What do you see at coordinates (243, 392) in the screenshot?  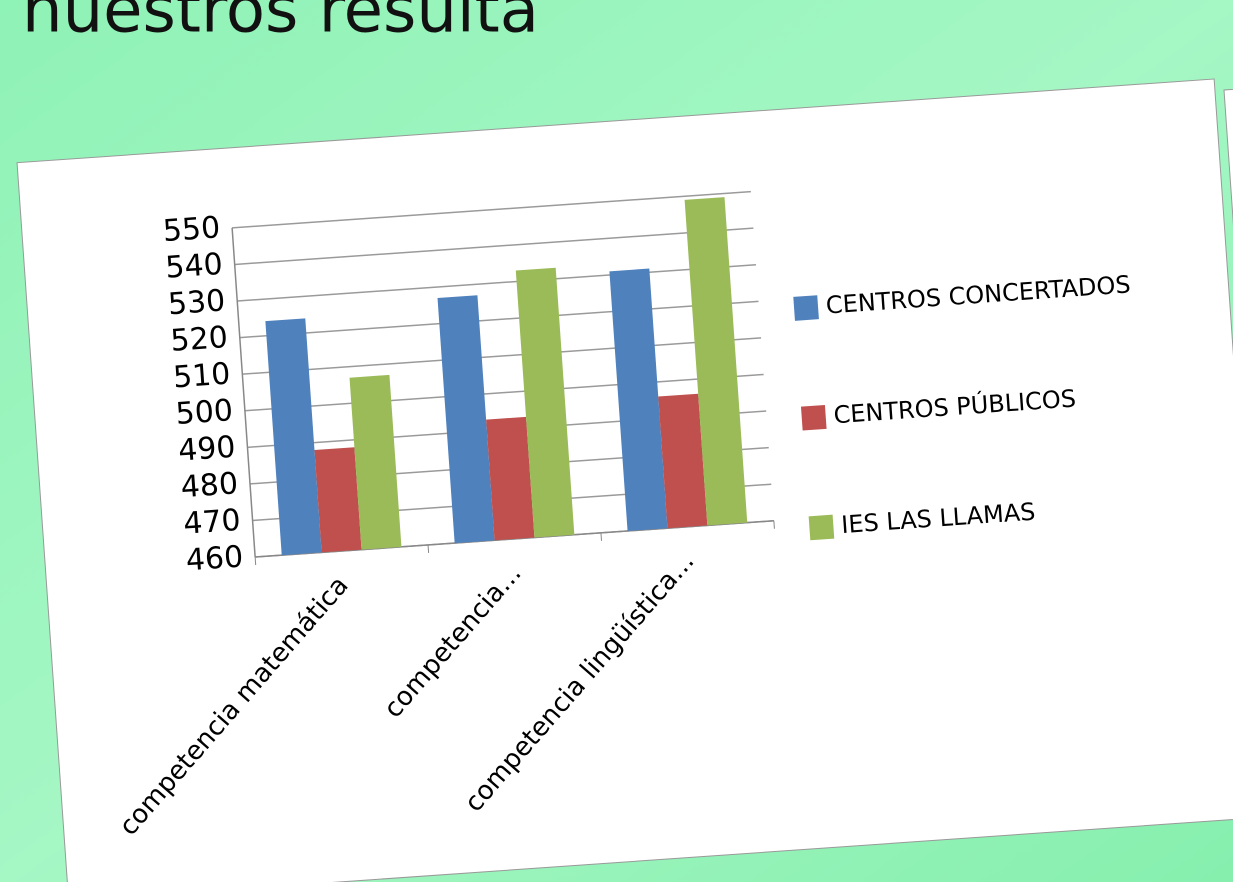 I see `y-axis` at bounding box center [243, 392].